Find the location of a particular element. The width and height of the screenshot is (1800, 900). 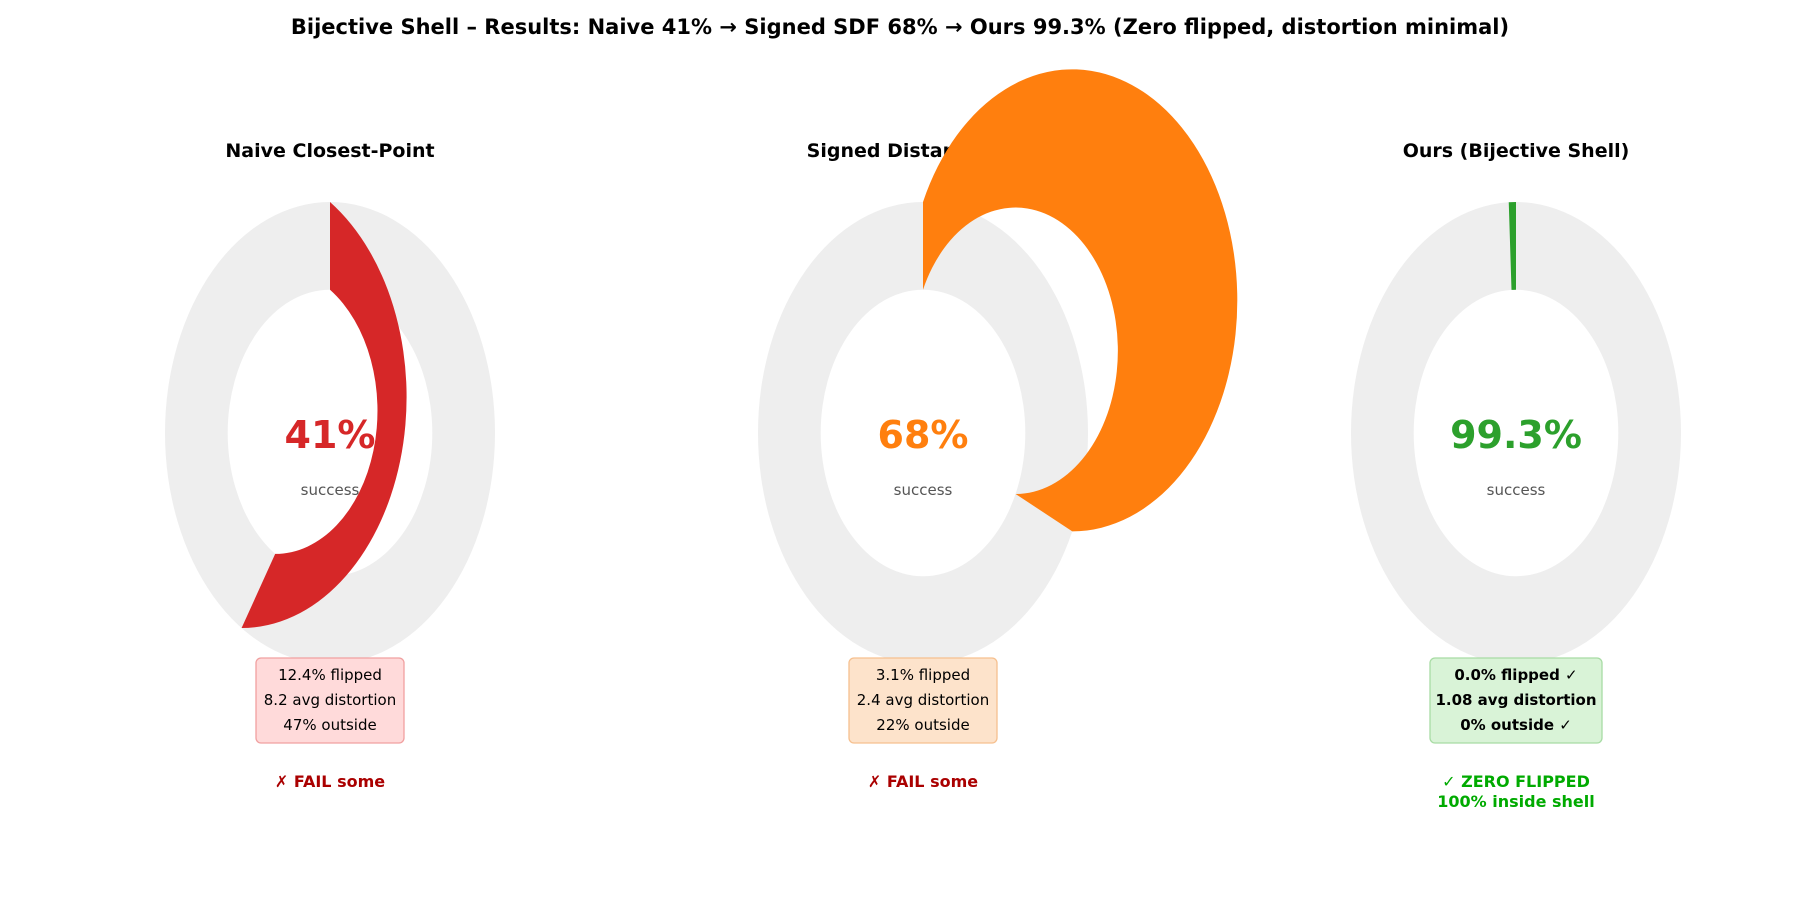

center-value: 41% is located at coordinates (330, 435).